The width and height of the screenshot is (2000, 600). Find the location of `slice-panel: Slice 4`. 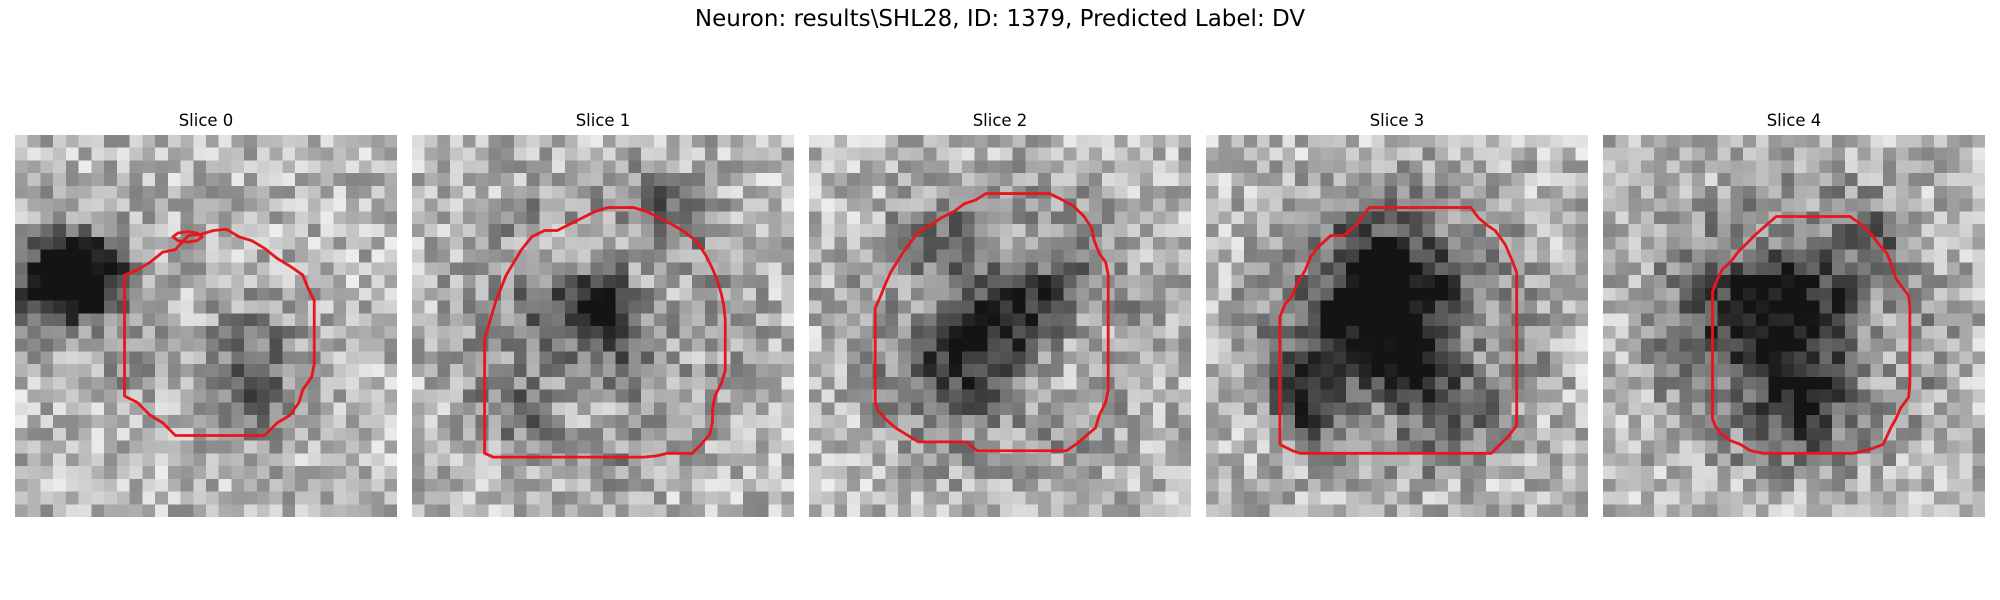

slice-panel: Slice 4 is located at coordinates (1794, 312).